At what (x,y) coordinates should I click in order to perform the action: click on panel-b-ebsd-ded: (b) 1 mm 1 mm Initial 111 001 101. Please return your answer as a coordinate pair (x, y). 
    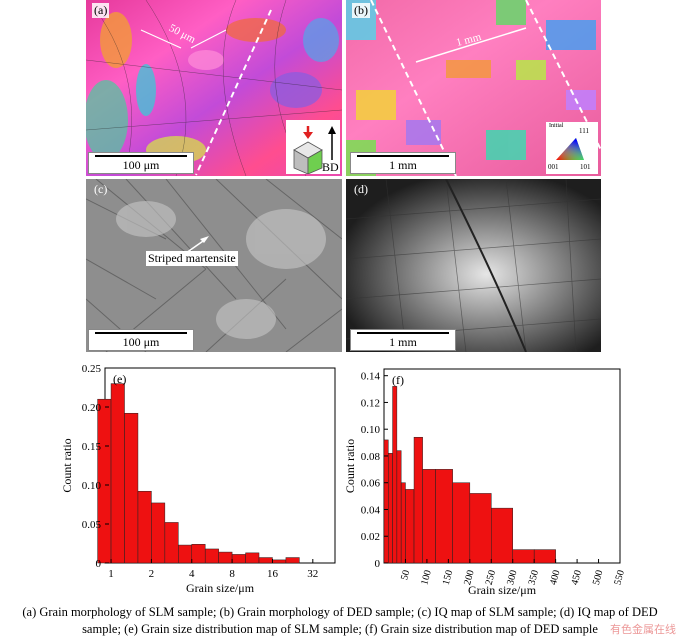
    Looking at the image, I should click on (473, 88).